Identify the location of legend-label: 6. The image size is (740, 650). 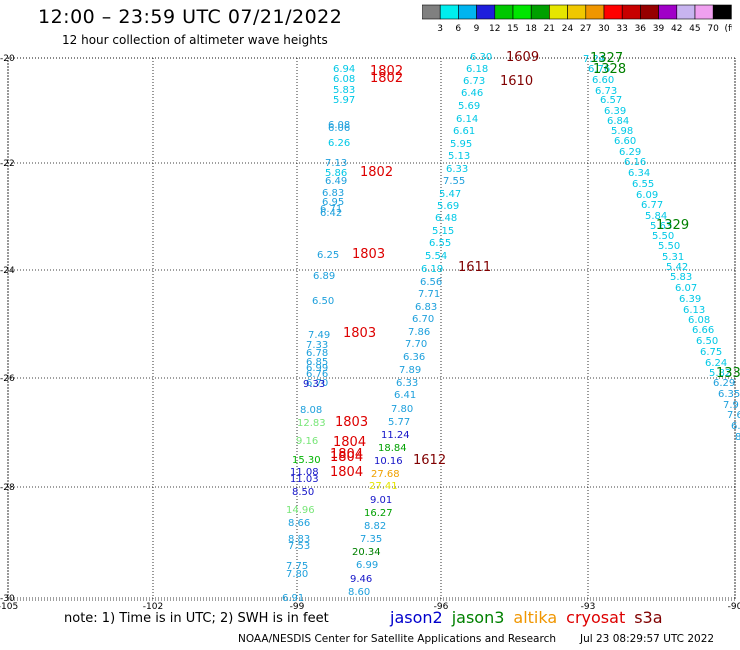
(458, 29).